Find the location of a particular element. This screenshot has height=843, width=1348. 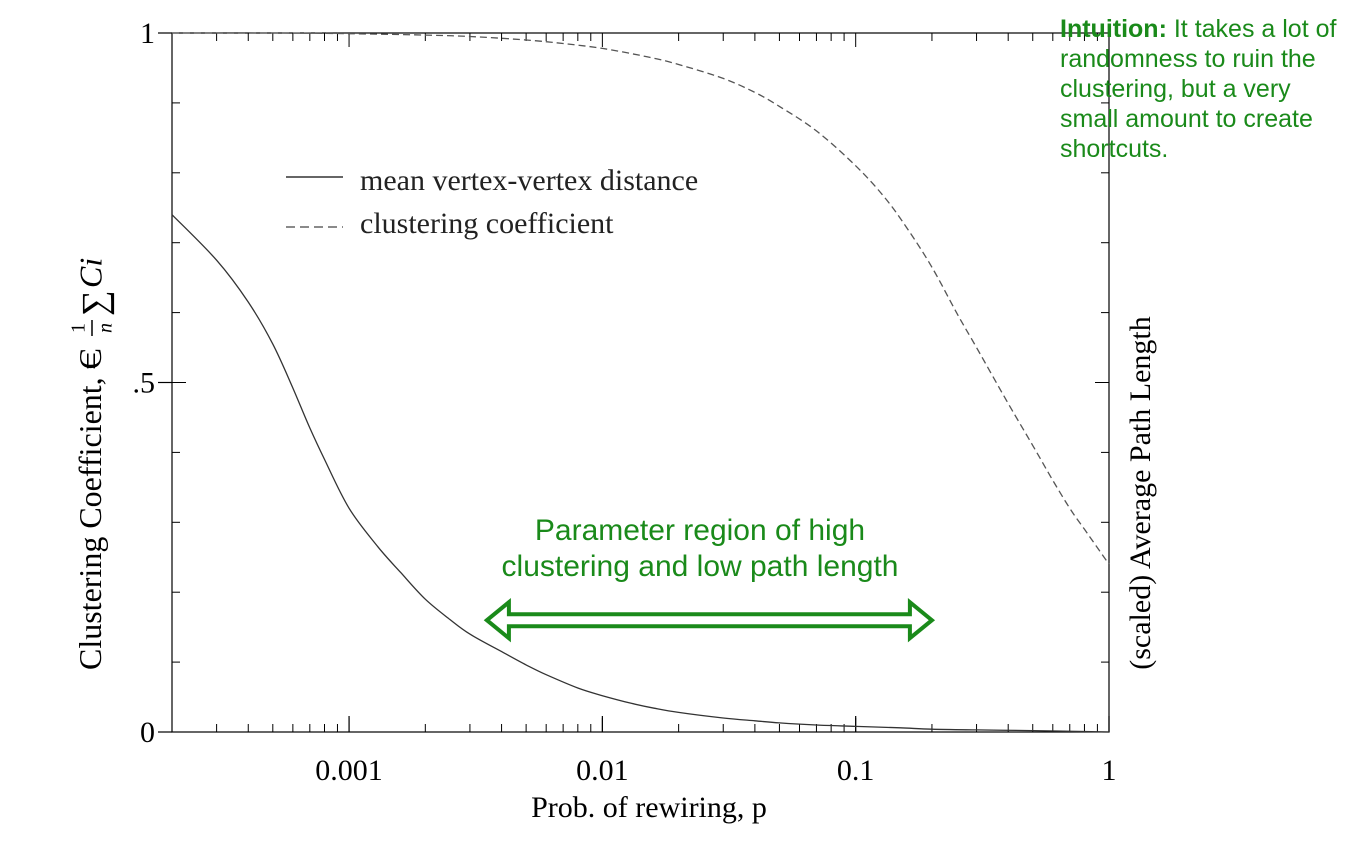

formula-term: Ci is located at coordinates (90, 273).